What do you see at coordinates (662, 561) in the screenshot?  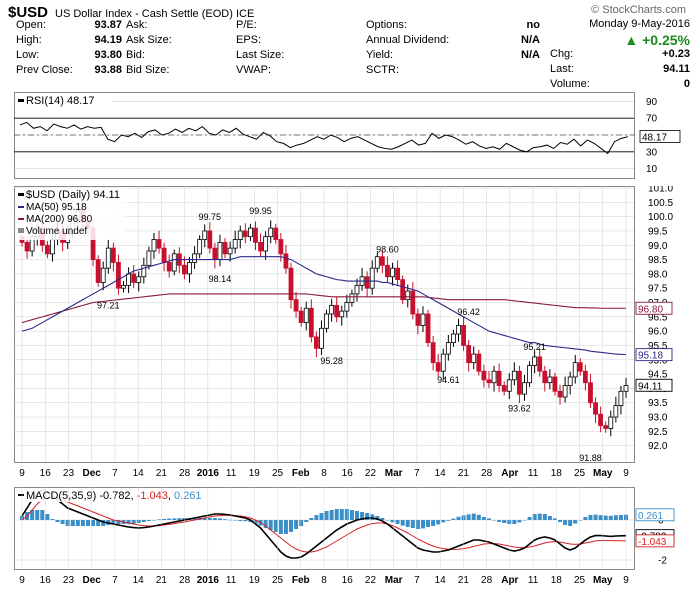 I see `macd-tick-label: -2` at bounding box center [662, 561].